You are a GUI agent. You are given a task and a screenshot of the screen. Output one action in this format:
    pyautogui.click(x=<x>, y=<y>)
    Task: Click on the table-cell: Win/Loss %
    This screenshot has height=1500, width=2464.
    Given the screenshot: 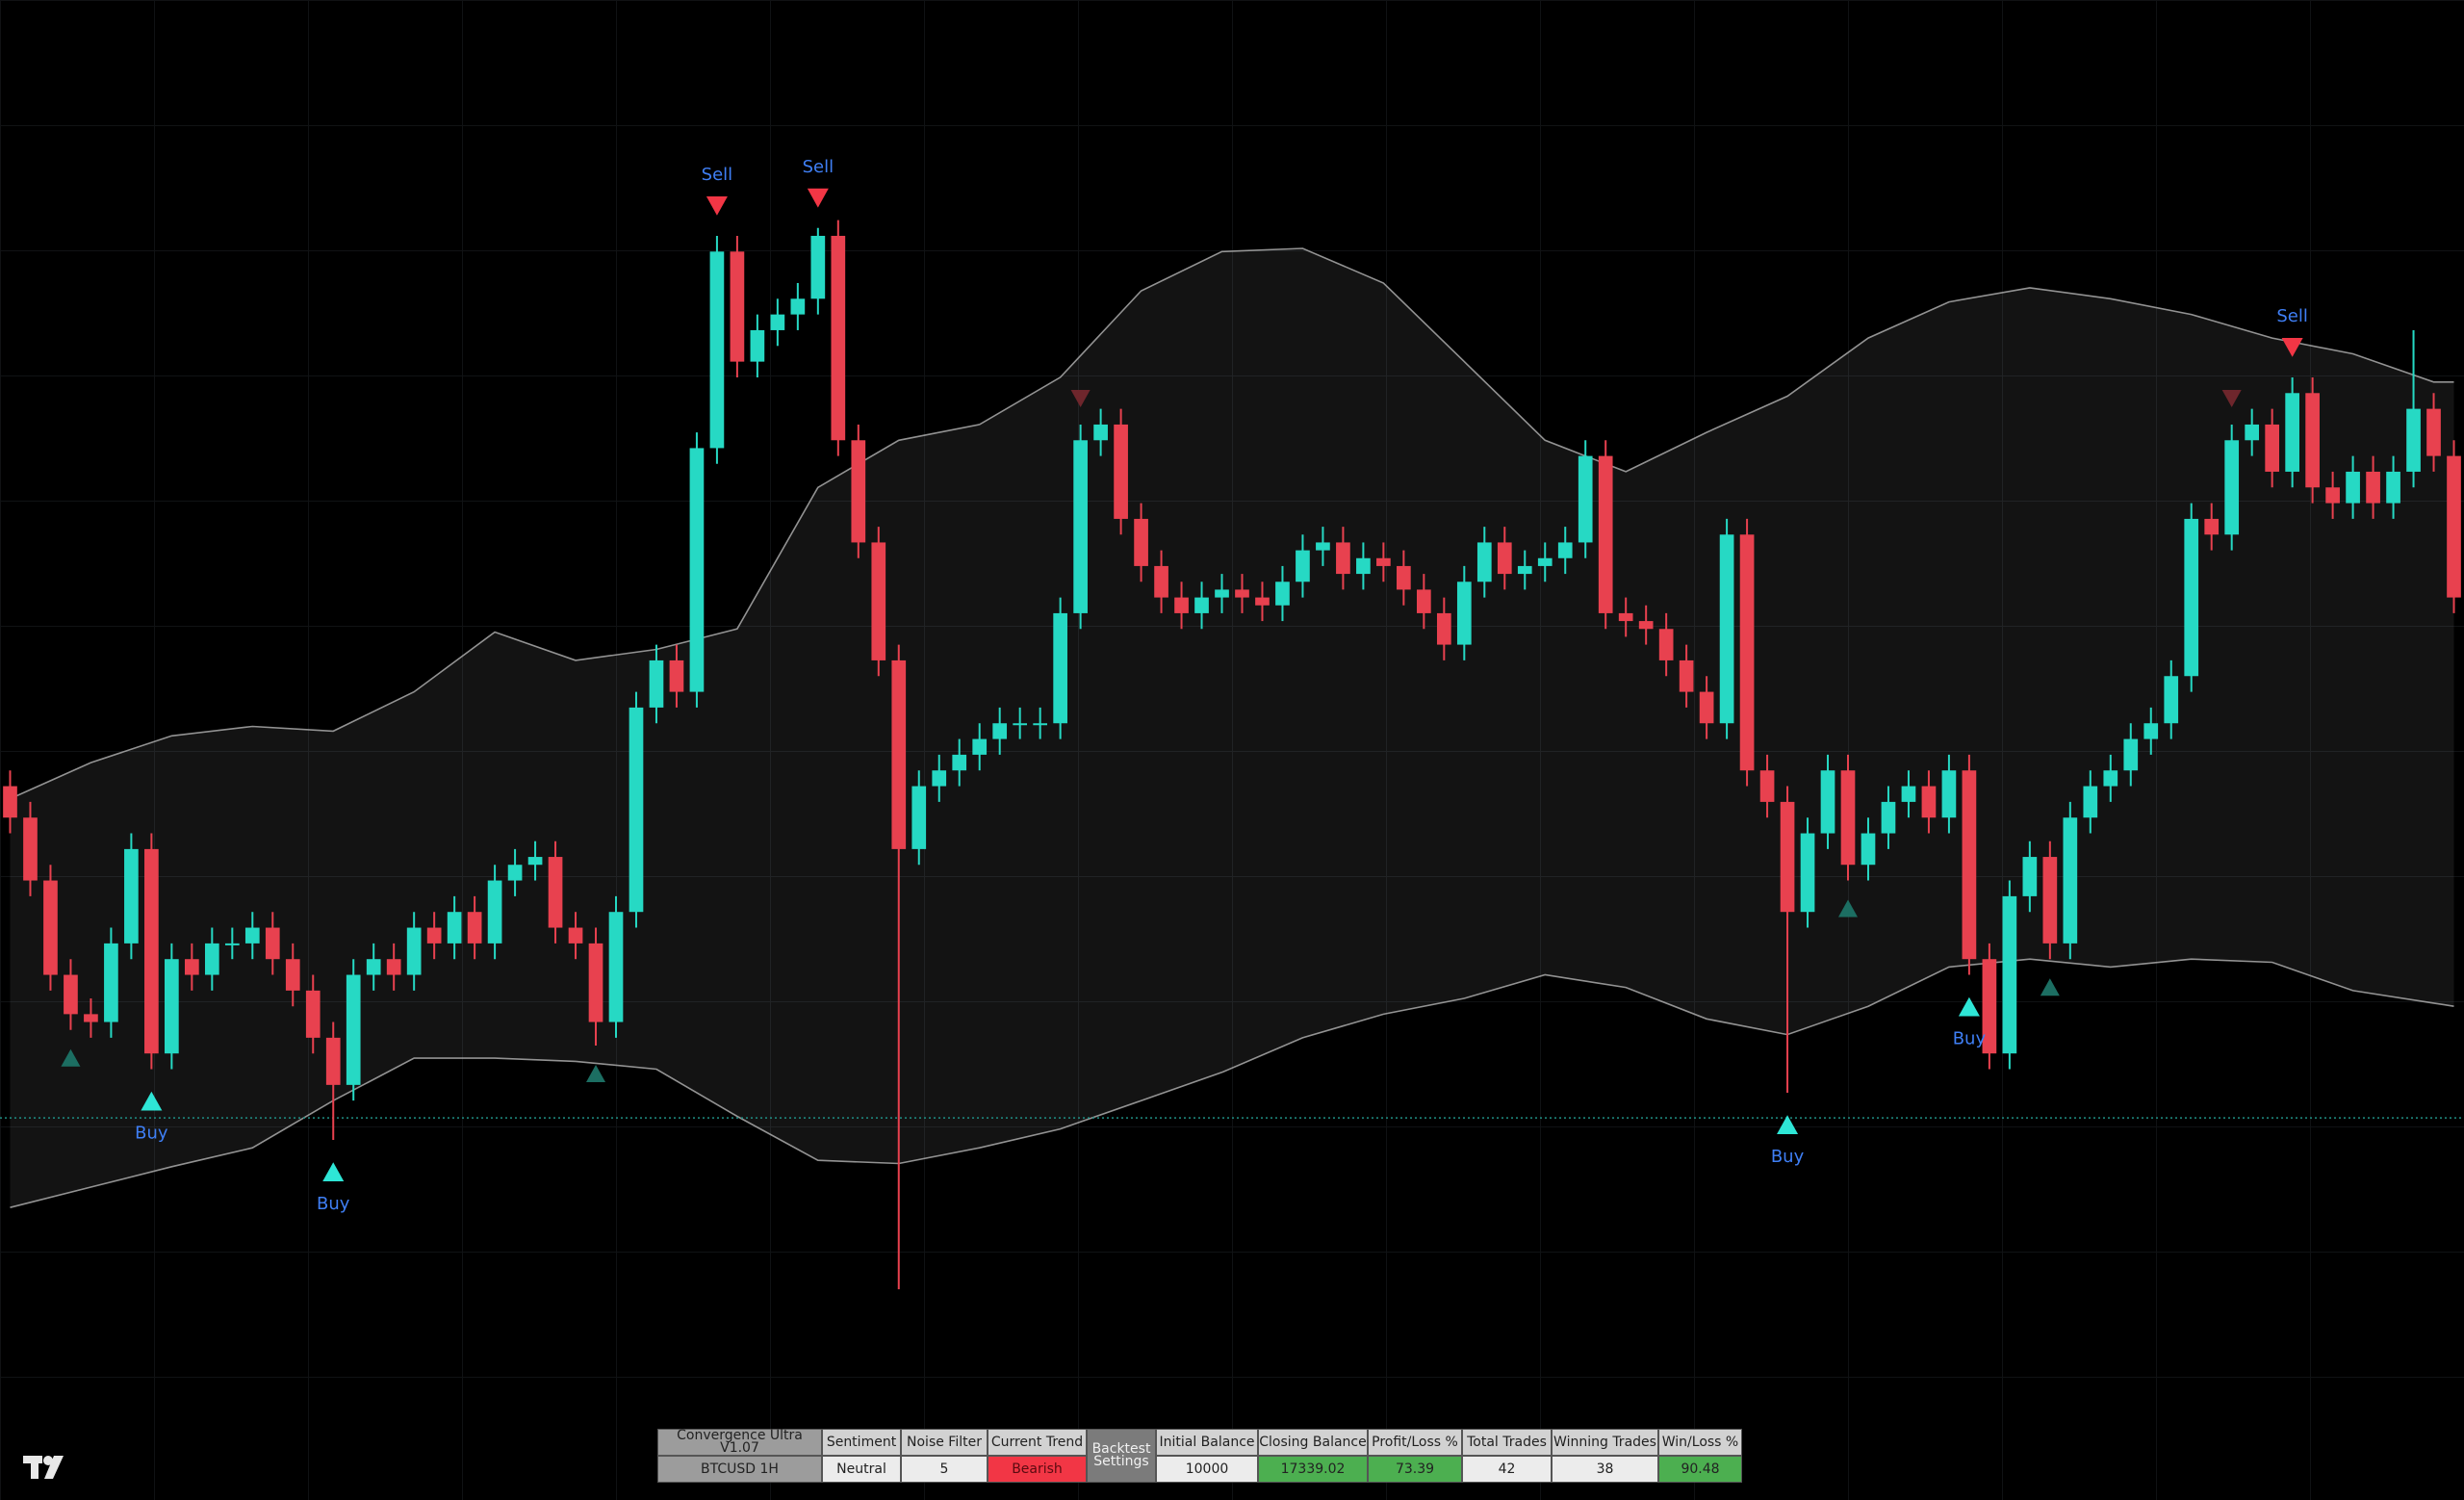 What is the action you would take?
    pyautogui.click(x=1700, y=1442)
    